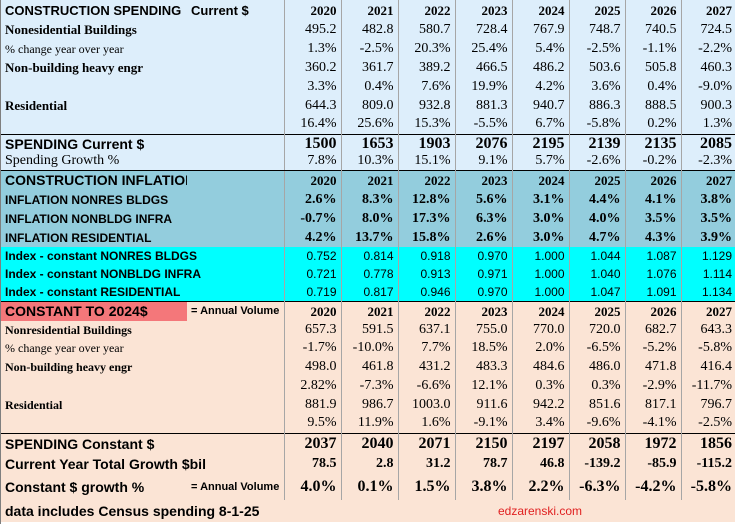  I want to click on cell-value: 3.6%, so click(596, 86).